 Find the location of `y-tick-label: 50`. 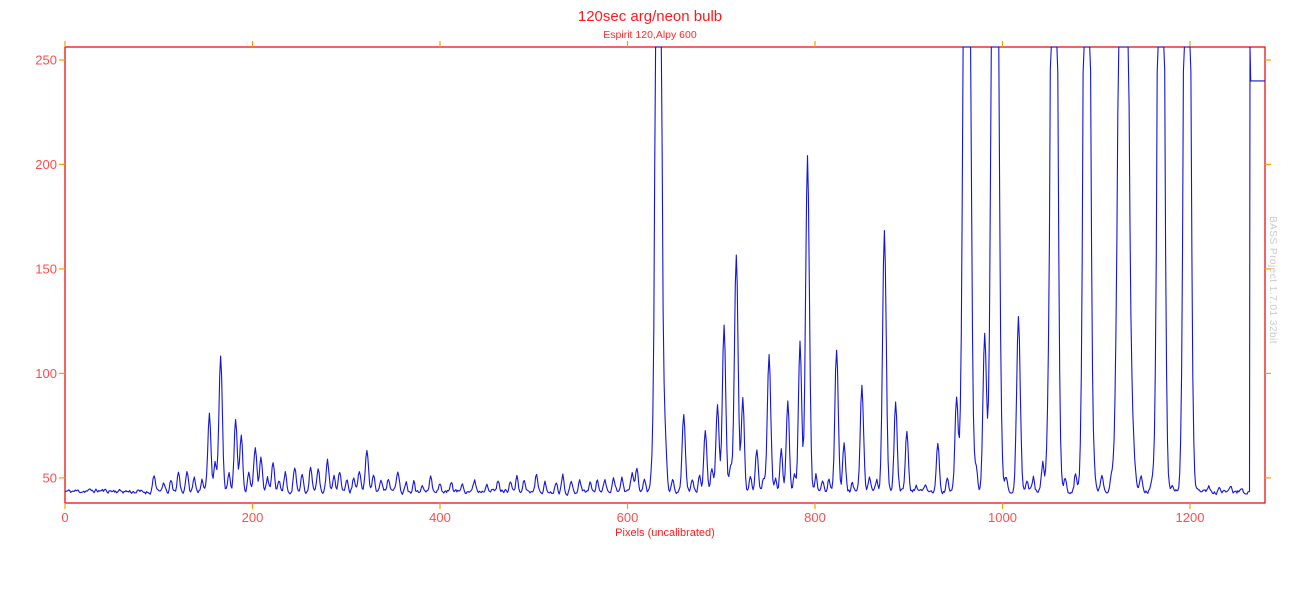

y-tick-label: 50 is located at coordinates (50, 477).